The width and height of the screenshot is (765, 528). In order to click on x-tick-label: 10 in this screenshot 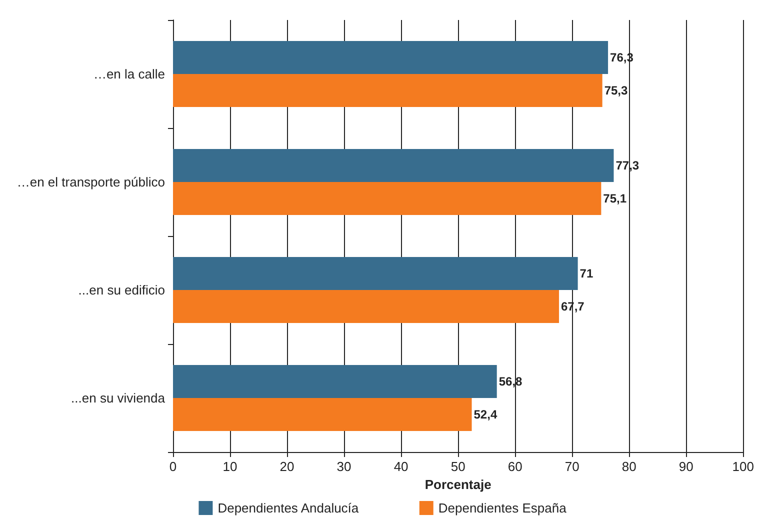, I will do `click(230, 466)`.